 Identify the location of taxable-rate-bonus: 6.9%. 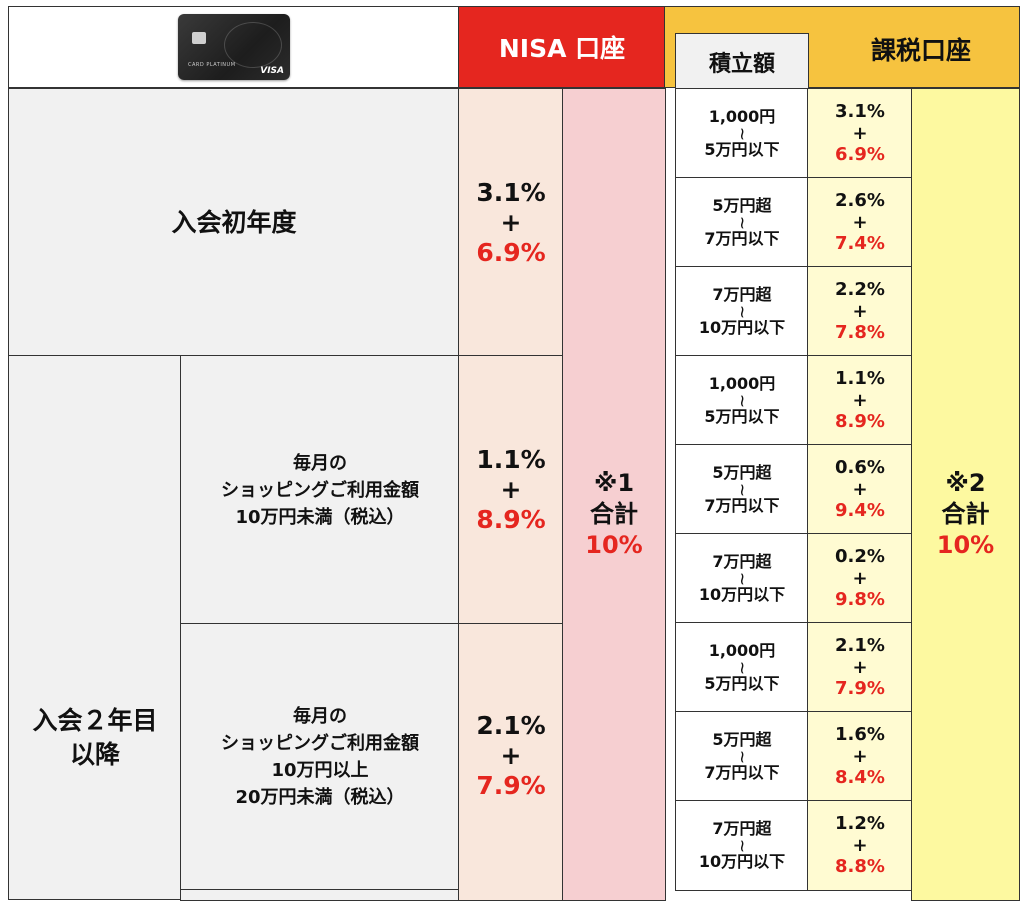
(860, 155).